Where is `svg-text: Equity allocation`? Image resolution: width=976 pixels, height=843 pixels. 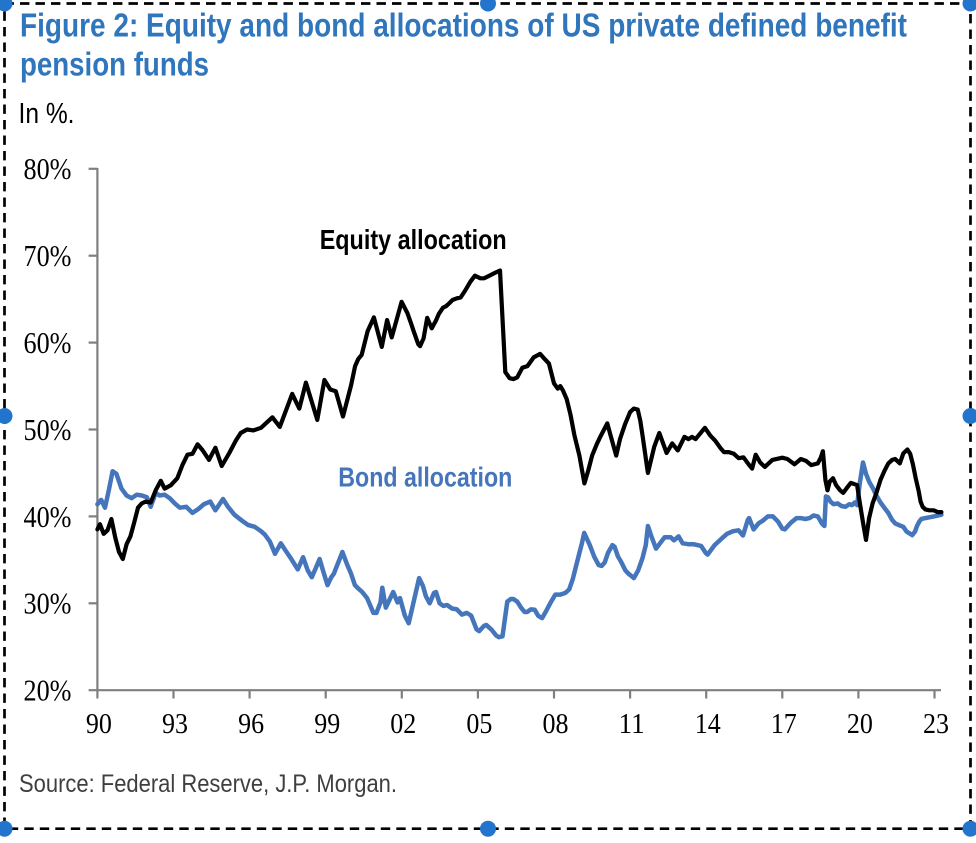 svg-text: Equity allocation is located at coordinates (413, 239).